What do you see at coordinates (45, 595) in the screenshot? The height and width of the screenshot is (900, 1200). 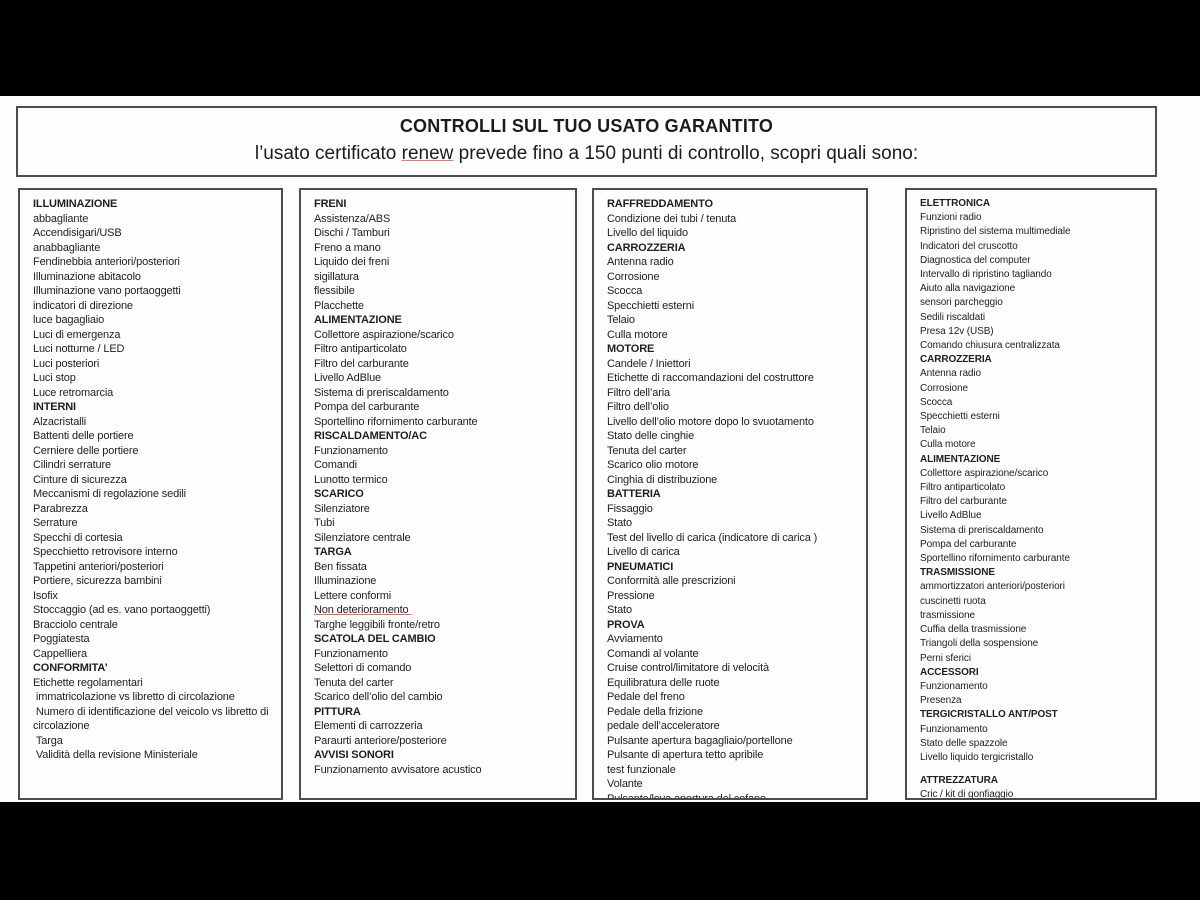 I see `checklist-item: Isofix` at bounding box center [45, 595].